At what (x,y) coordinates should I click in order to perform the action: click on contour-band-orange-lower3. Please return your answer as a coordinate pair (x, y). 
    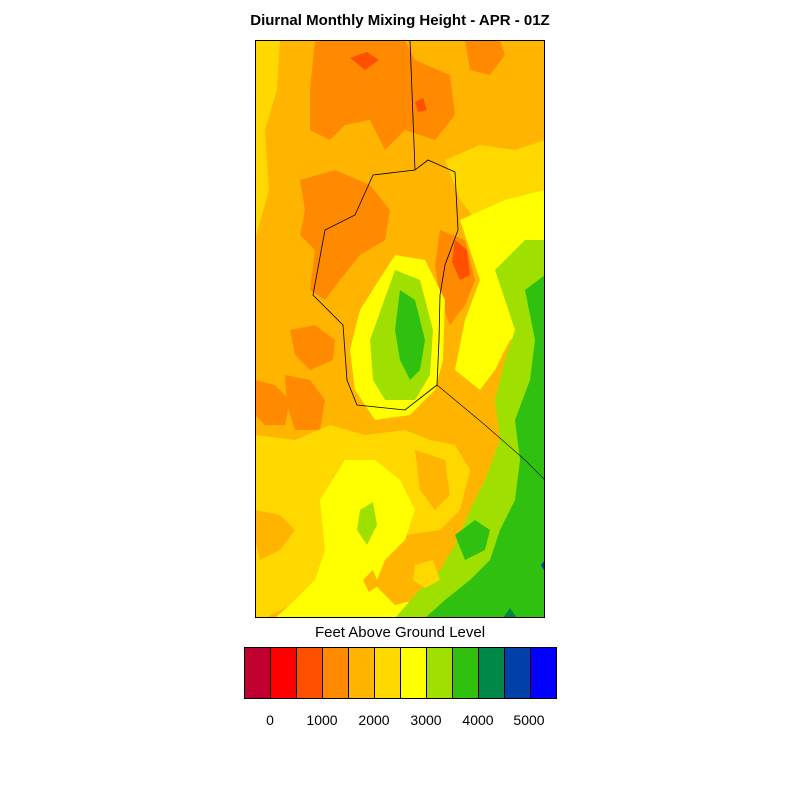
    Looking at the image, I should click on (371, 581).